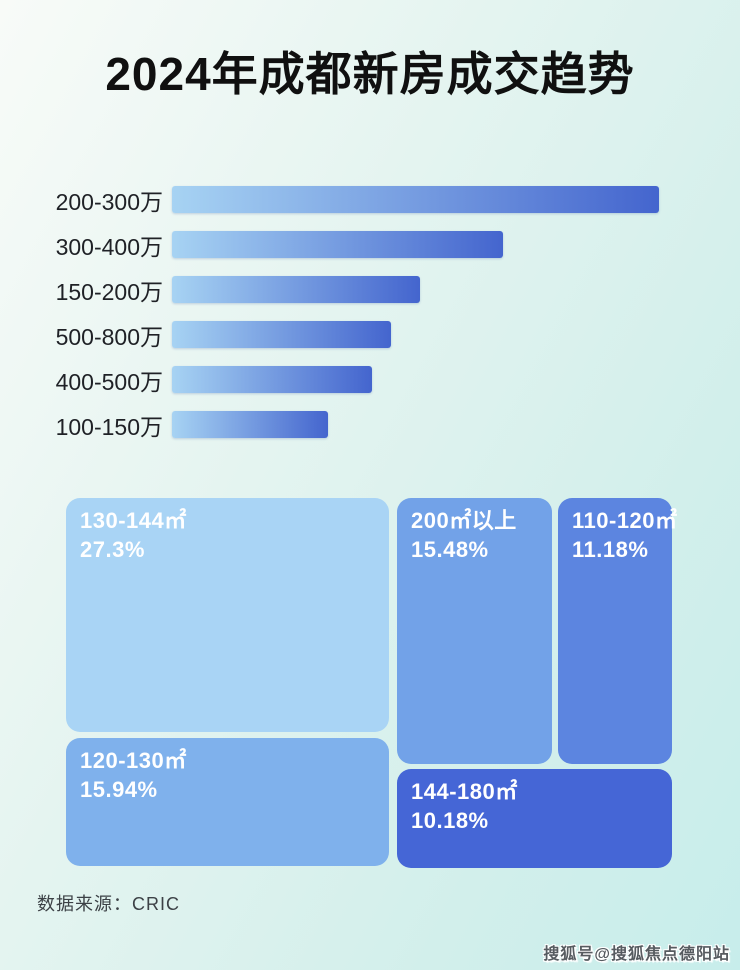 Image resolution: width=740 pixels, height=970 pixels. I want to click on treemap-block-percent: 10.18%, so click(450, 821).